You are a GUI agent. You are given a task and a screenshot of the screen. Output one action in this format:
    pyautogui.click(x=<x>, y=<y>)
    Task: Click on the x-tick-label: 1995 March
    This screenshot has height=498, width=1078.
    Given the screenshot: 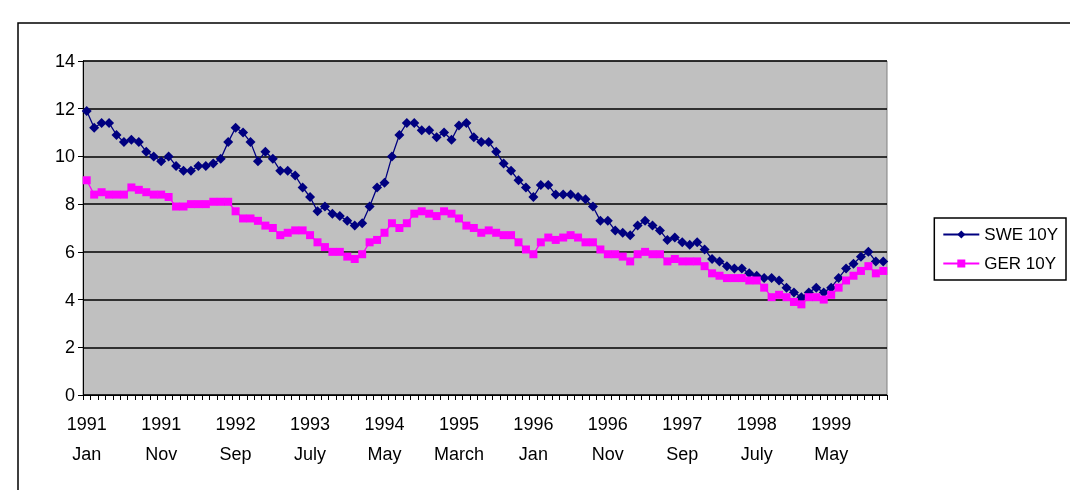 What is the action you would take?
    pyautogui.click(x=458, y=439)
    